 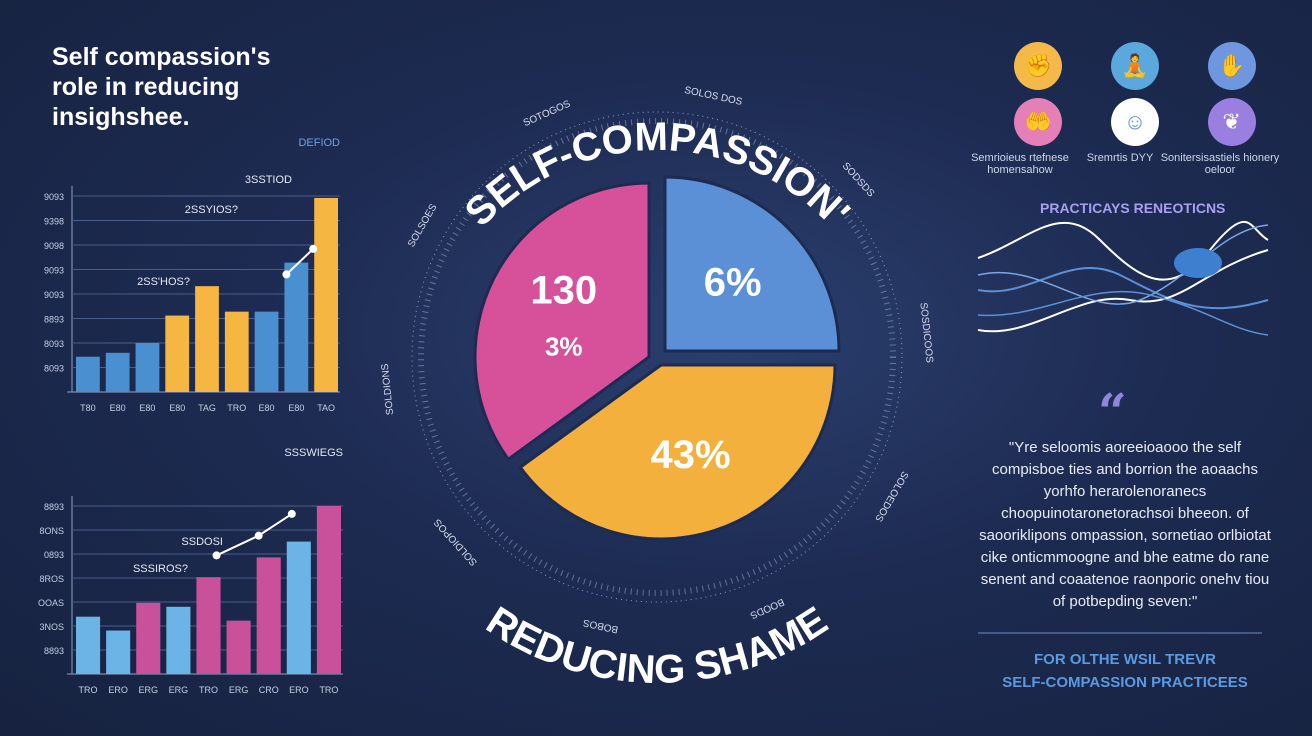 What do you see at coordinates (1125, 659) in the screenshot?
I see `footer-line: FOR OLTHE WSIL TREVR` at bounding box center [1125, 659].